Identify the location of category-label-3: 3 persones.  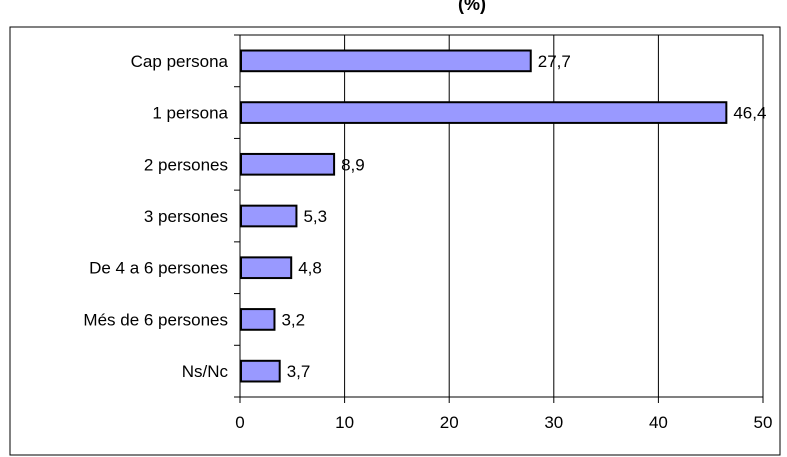
(186, 216).